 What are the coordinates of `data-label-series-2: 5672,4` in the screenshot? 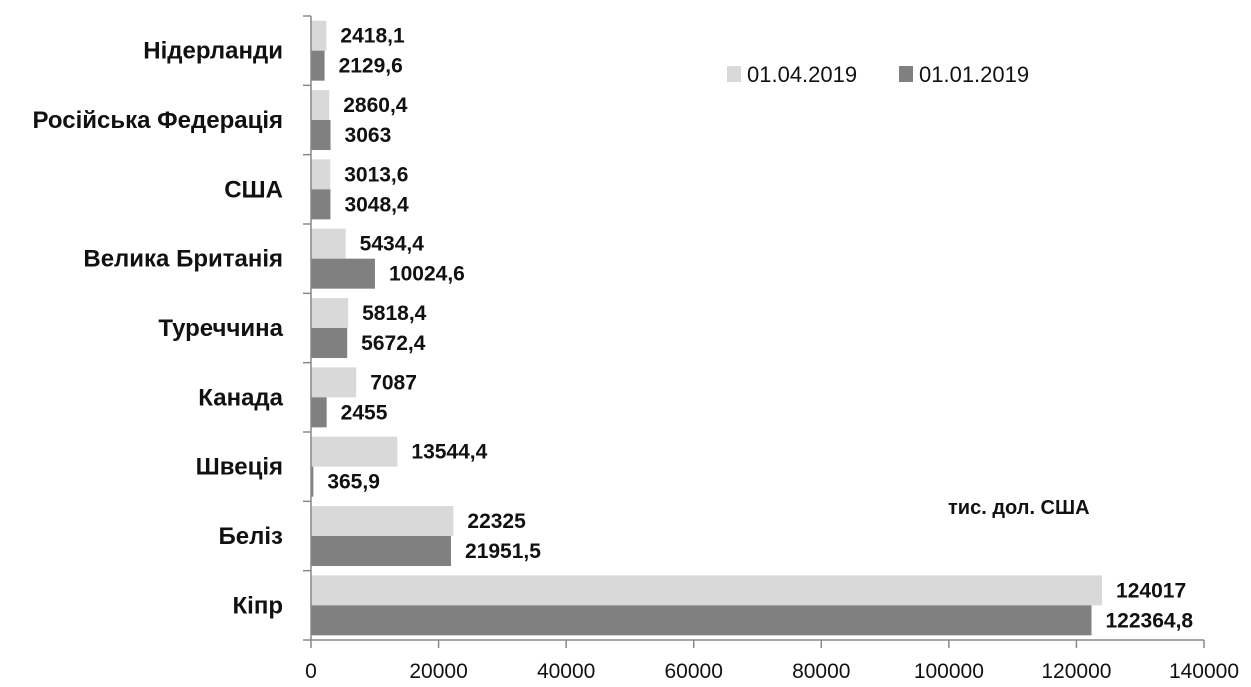 It's located at (393, 343).